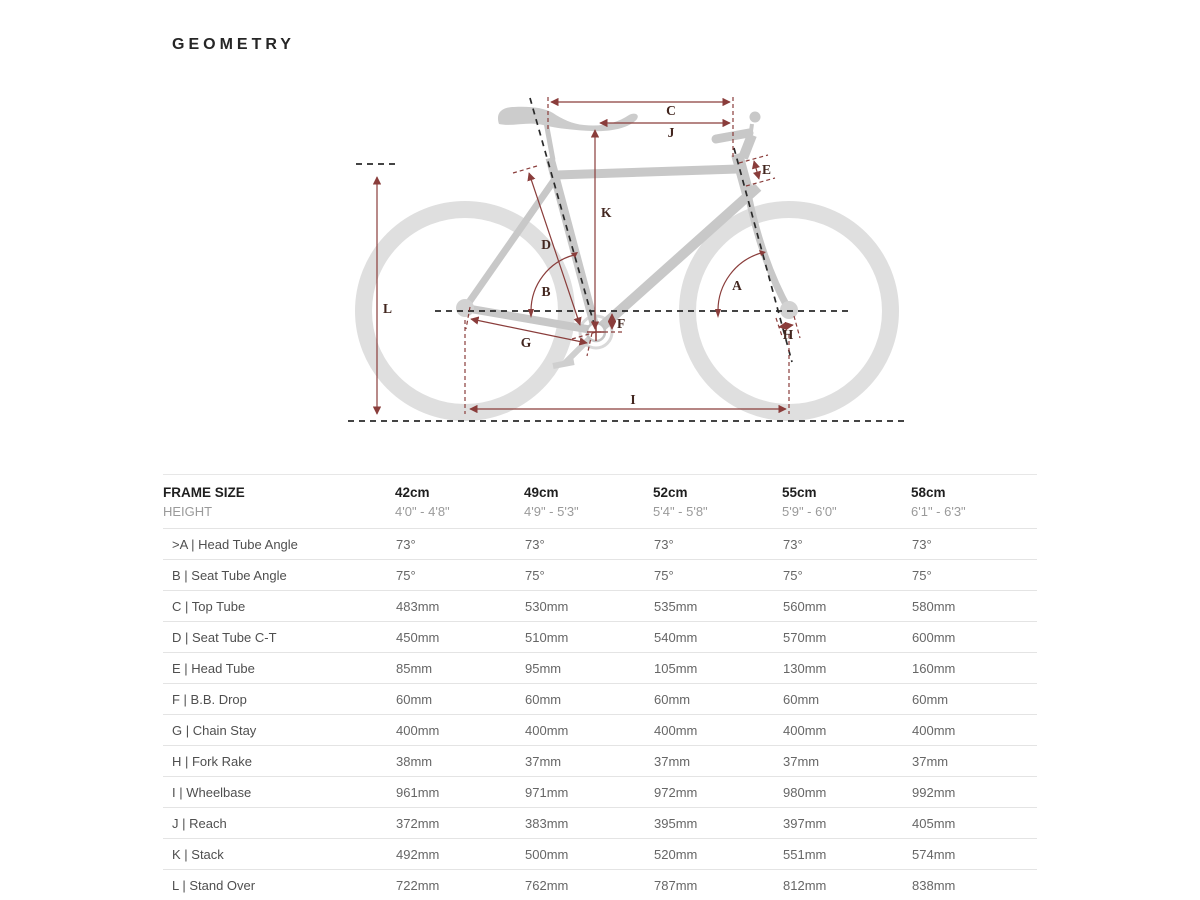  Describe the element at coordinates (279, 606) in the screenshot. I see `row-label: C | Top Tube` at that location.